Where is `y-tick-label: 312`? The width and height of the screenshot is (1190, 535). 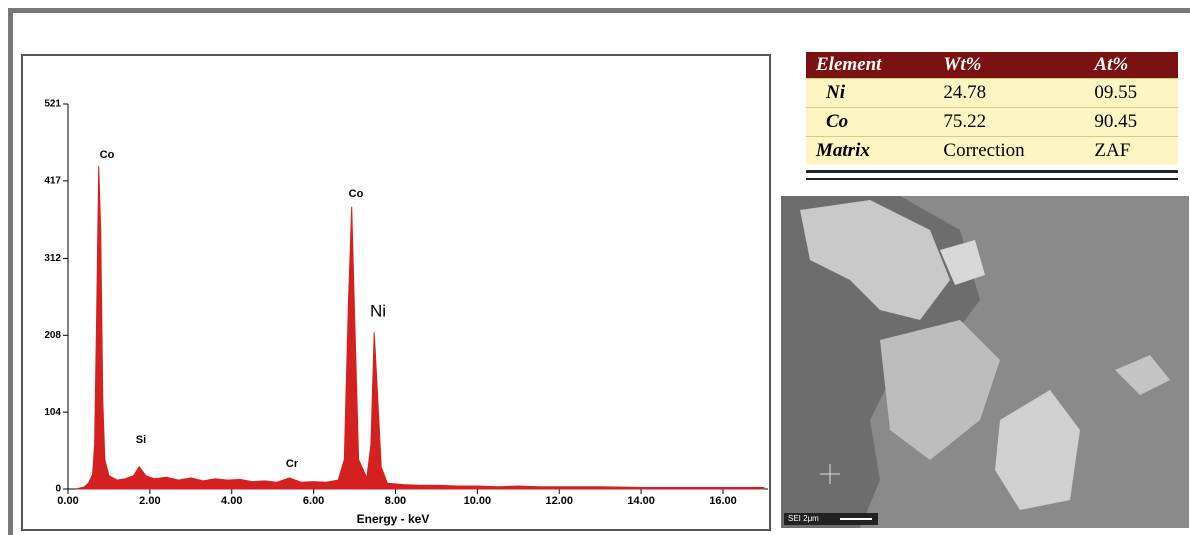 y-tick-label: 312 is located at coordinates (52, 258).